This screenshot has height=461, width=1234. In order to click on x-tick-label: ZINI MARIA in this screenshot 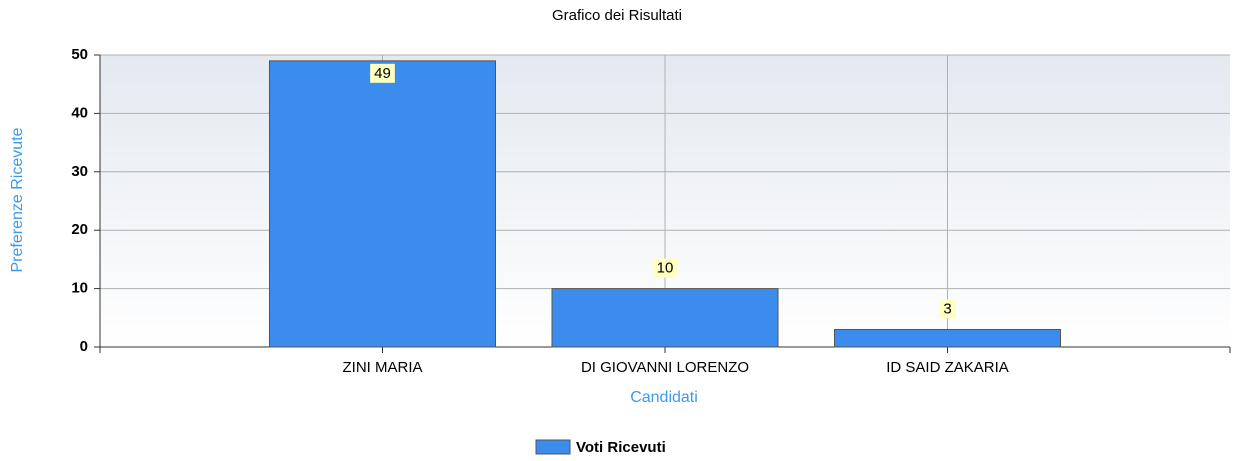, I will do `click(382, 367)`.